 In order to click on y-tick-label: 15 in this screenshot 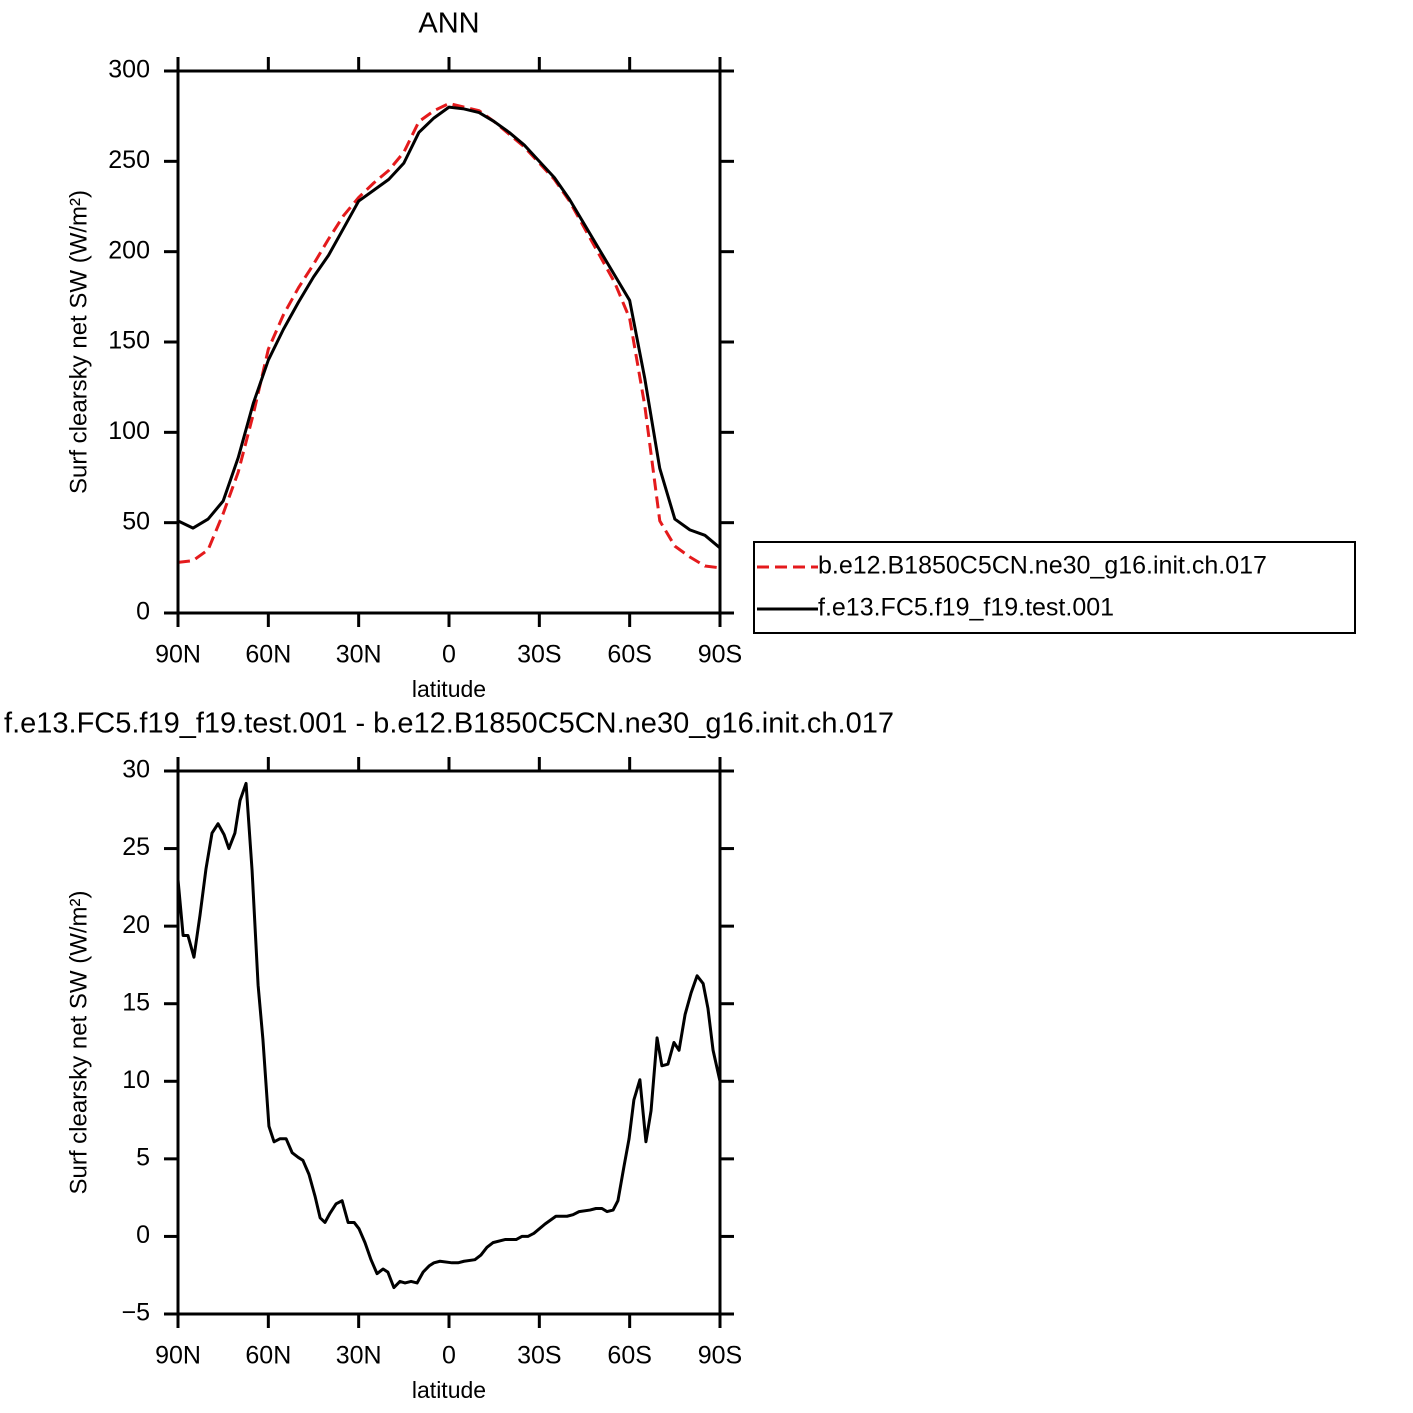, I will do `click(136, 1002)`.